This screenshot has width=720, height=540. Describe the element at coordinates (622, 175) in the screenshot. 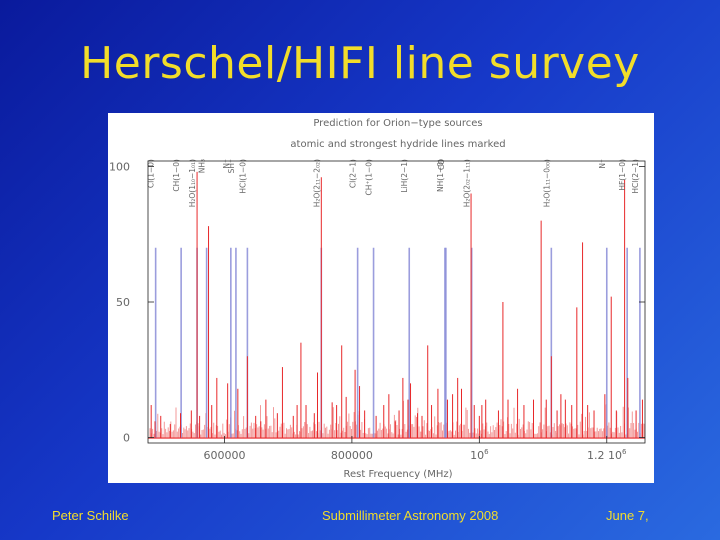

I see `marked-line-label: HF(1−0)` at that location.